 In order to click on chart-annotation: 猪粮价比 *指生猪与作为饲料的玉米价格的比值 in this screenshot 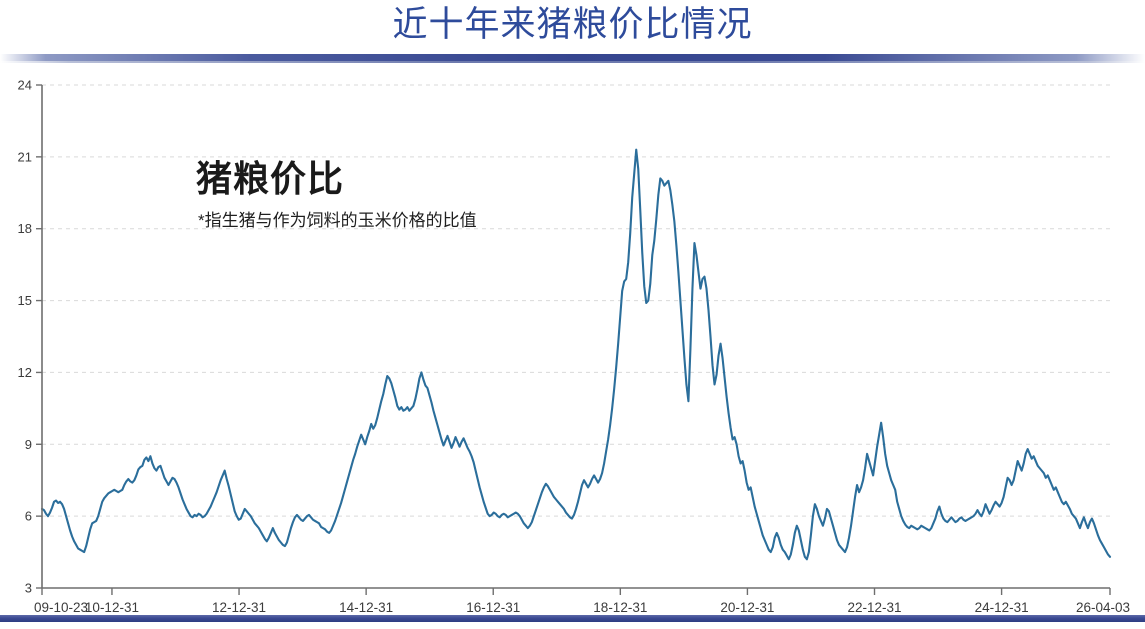, I will do `click(406, 195)`.